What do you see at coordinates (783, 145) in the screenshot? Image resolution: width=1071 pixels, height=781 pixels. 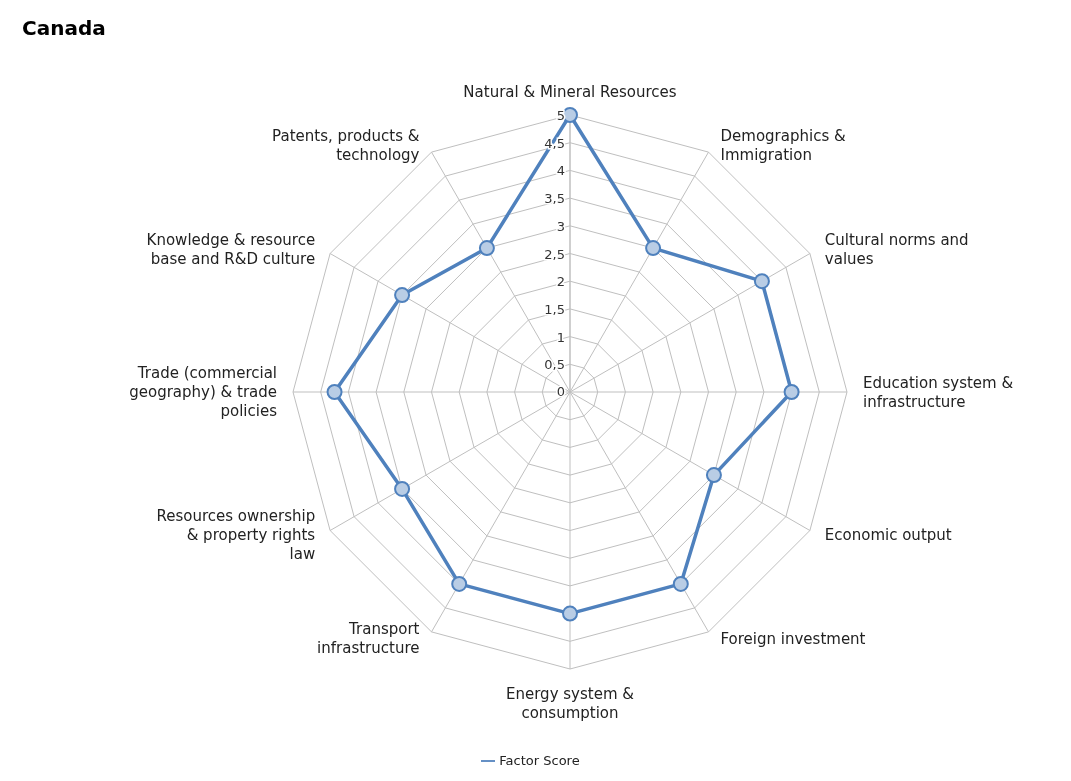 I see `spoke-label: Demographics & Immigration` at bounding box center [783, 145].